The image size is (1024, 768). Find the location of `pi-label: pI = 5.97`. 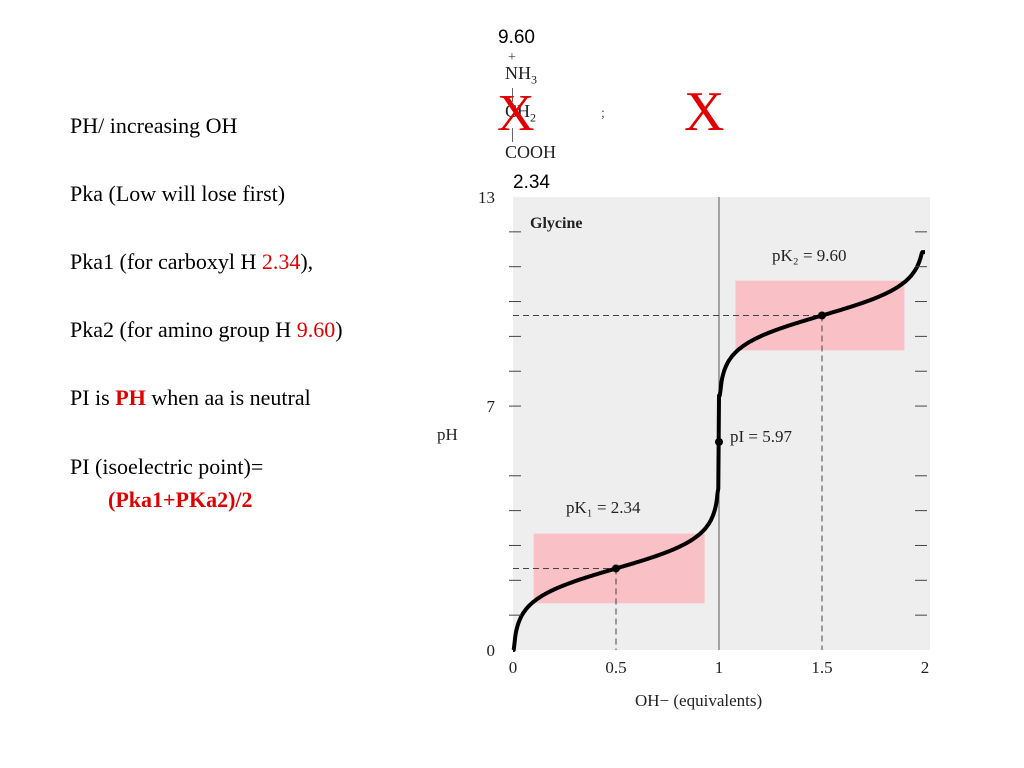

pi-label: pI = 5.97 is located at coordinates (761, 436).